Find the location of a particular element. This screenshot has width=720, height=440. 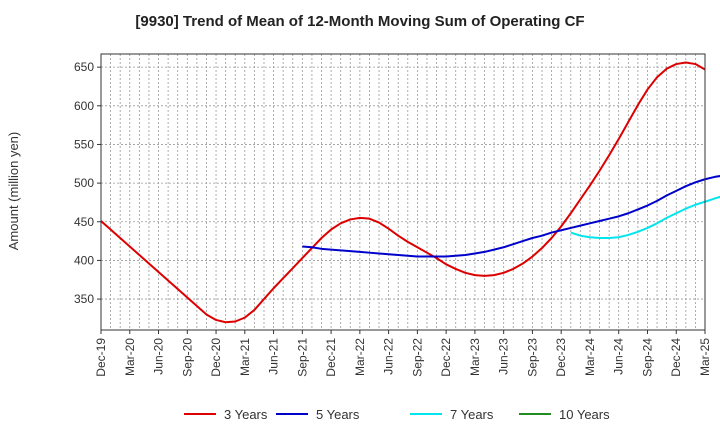

legend-label-3-years: 3 Years is located at coordinates (246, 414).